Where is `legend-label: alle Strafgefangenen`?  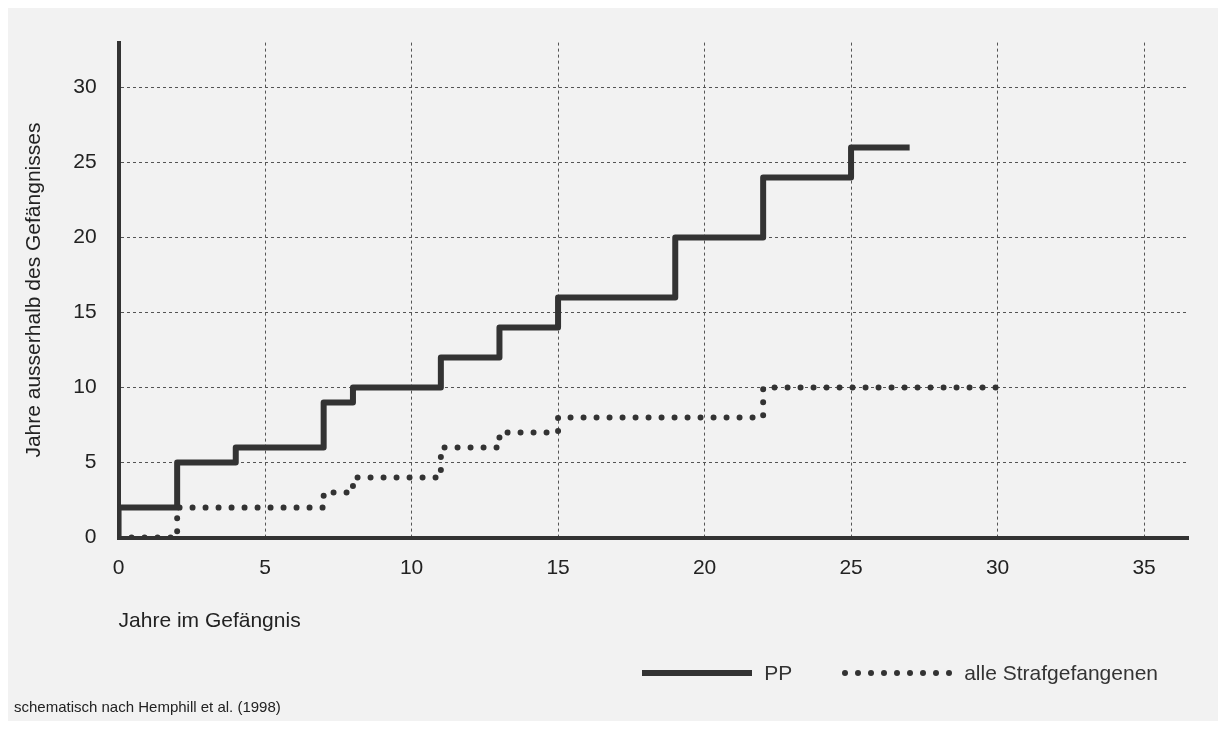
legend-label: alle Strafgefangenen is located at coordinates (1061, 673).